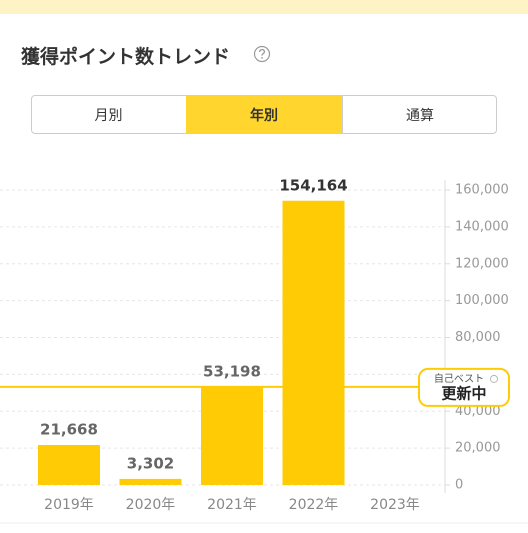 The height and width of the screenshot is (533, 528). Describe the element at coordinates (232, 371) in the screenshot. I see `data-label: 53,198` at that location.